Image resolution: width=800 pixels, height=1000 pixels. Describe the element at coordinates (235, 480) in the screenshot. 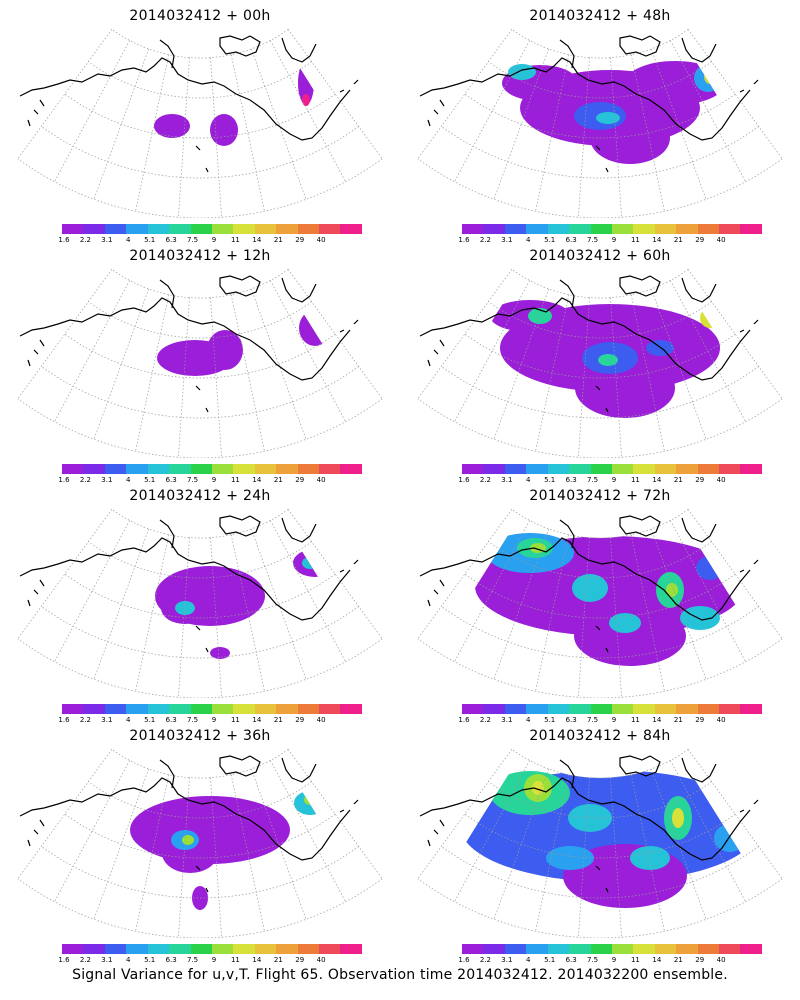

I see `colorbar-label: 11` at that location.